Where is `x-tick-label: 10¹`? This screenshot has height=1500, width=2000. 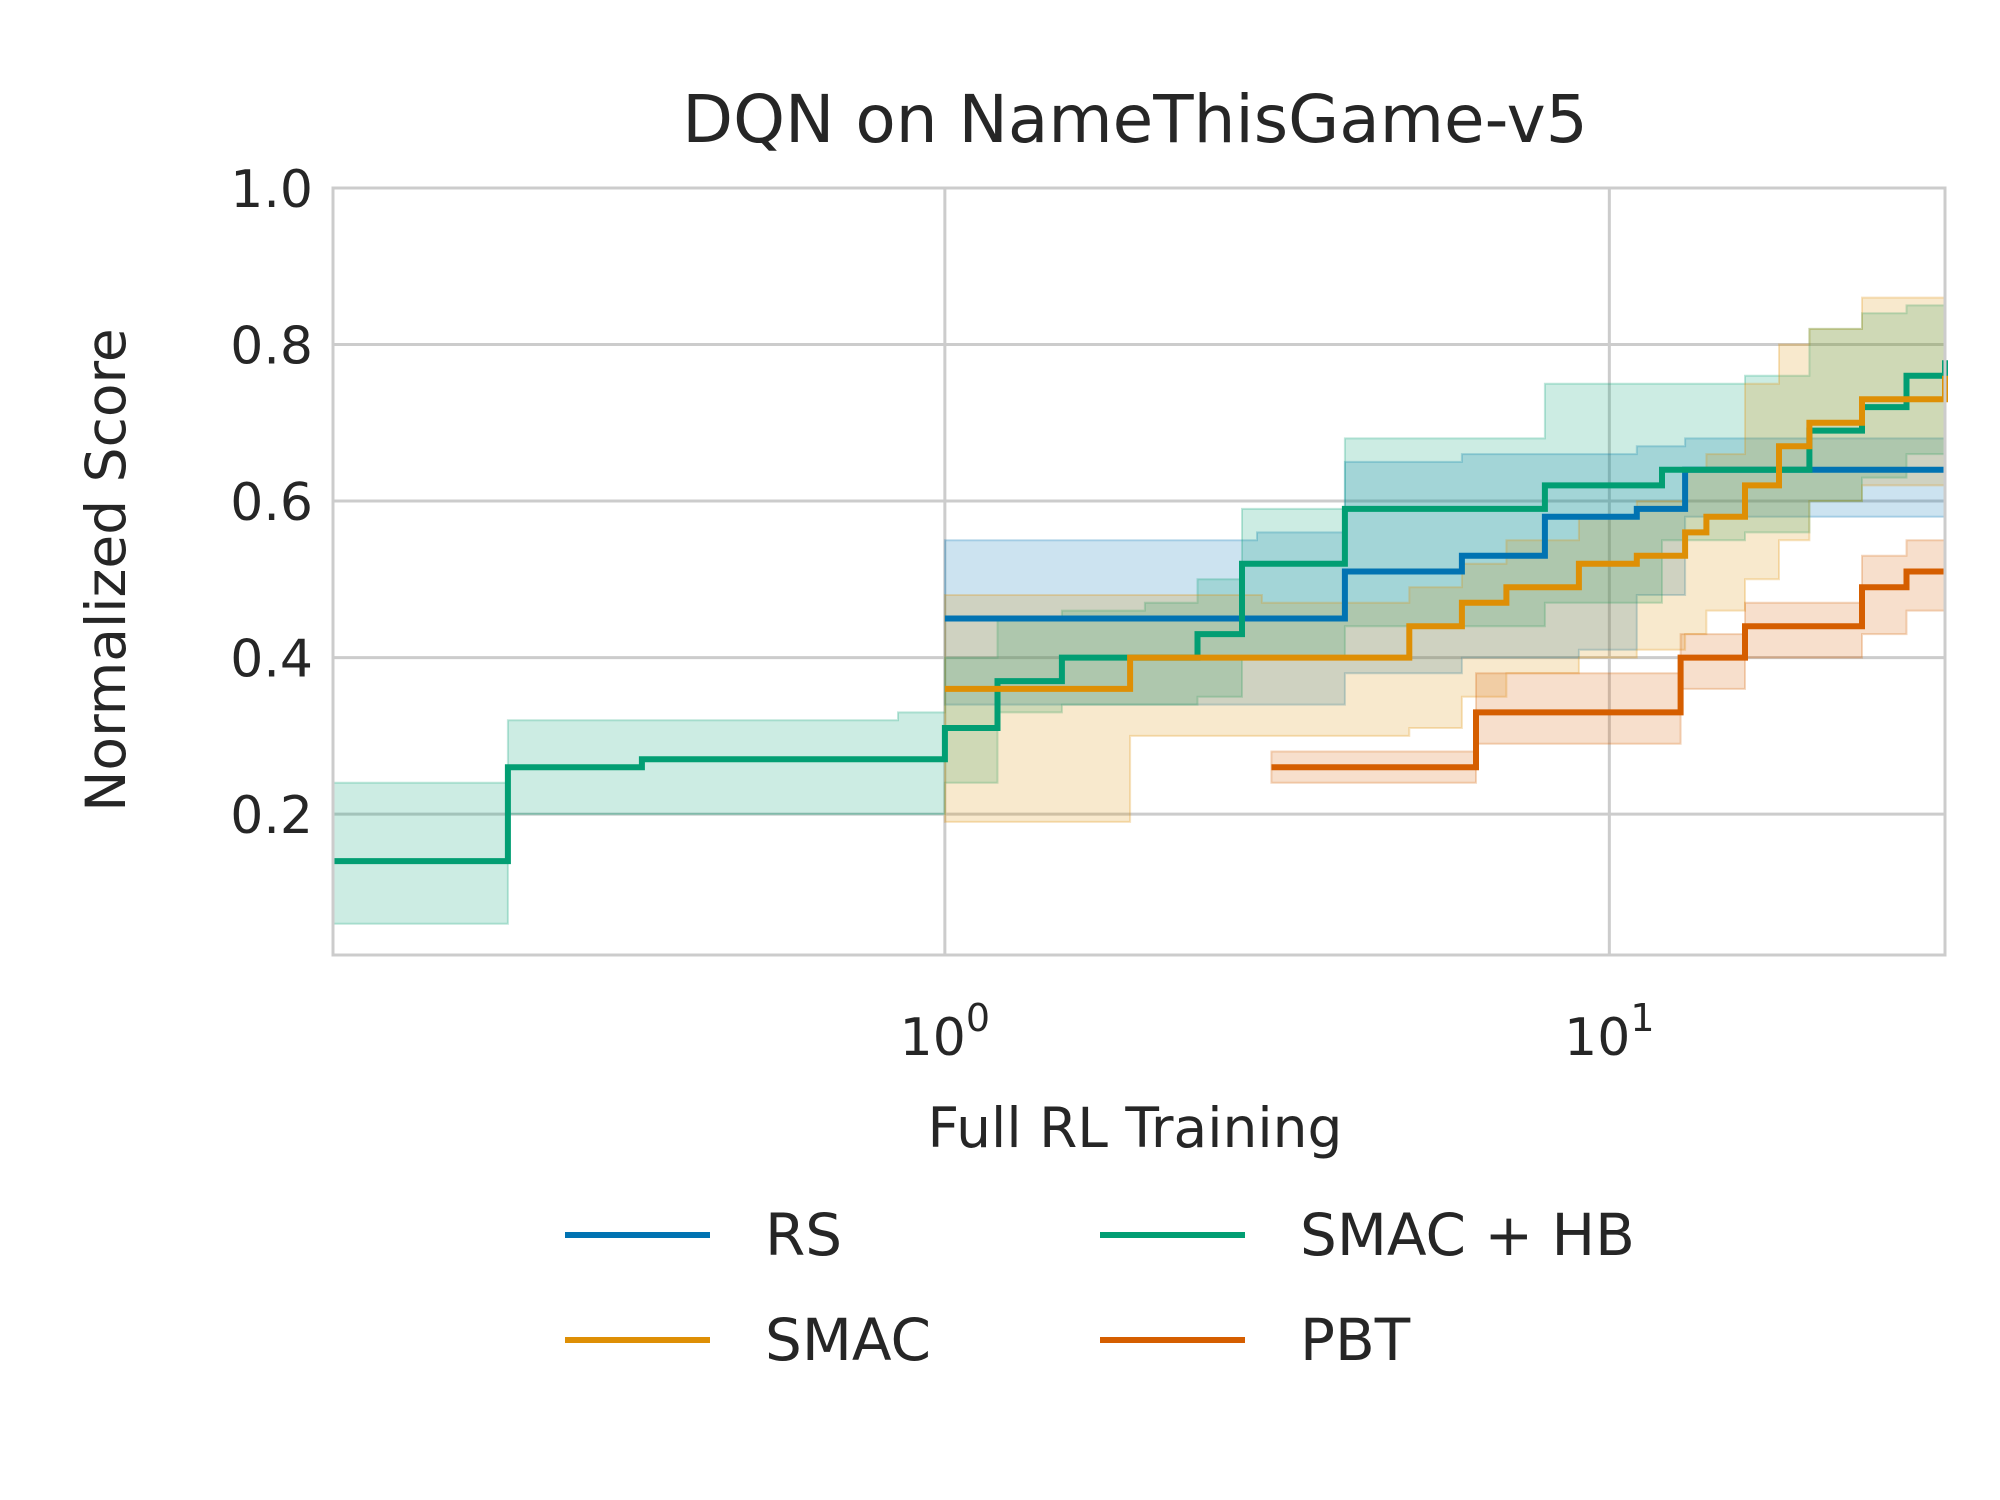 x-tick-label: 10¹ is located at coordinates (1609, 1032).